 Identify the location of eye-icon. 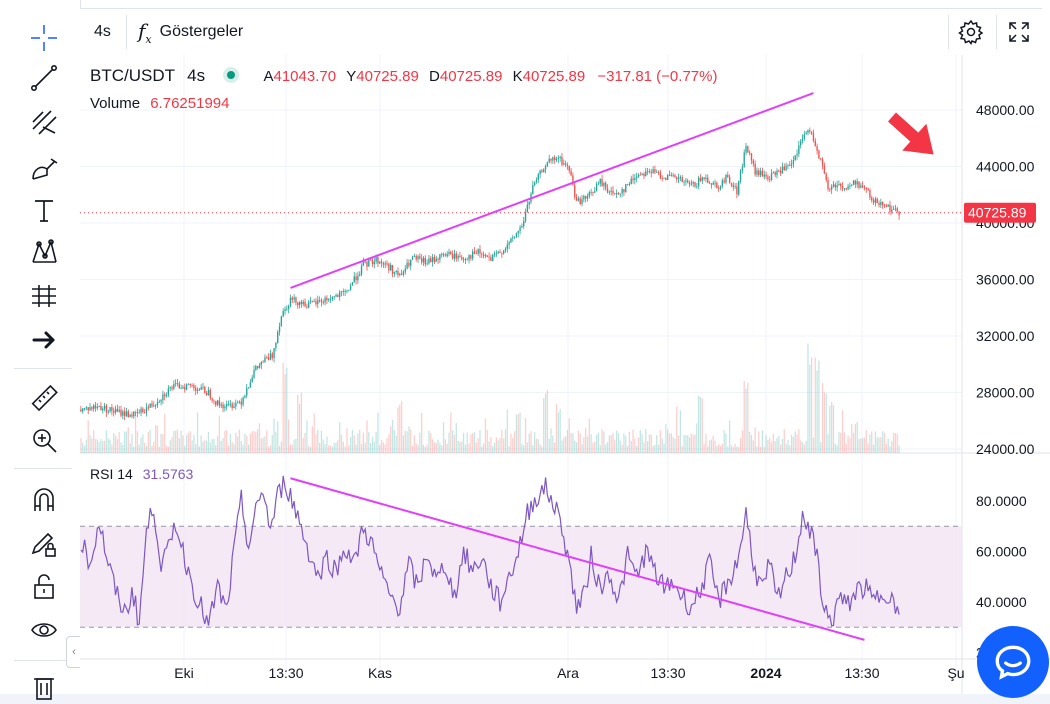
(44, 630).